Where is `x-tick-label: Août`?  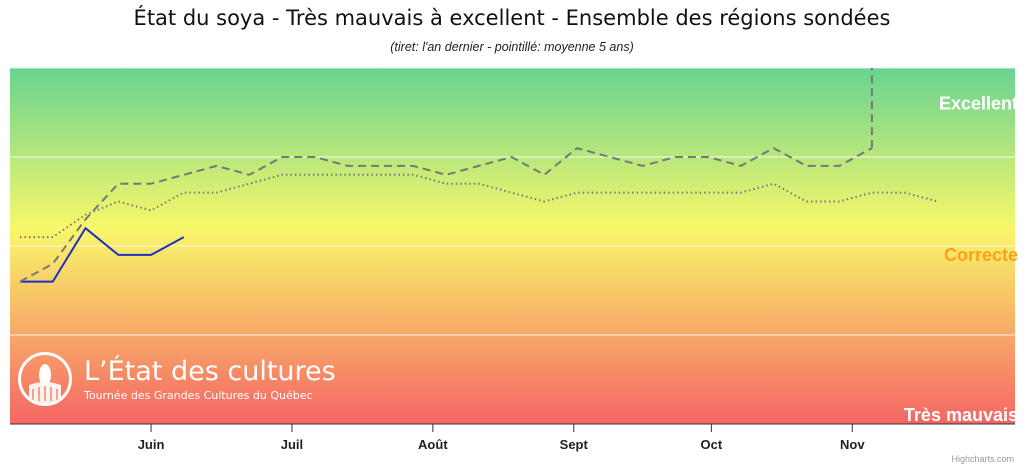 x-tick-label: Août is located at coordinates (433, 444).